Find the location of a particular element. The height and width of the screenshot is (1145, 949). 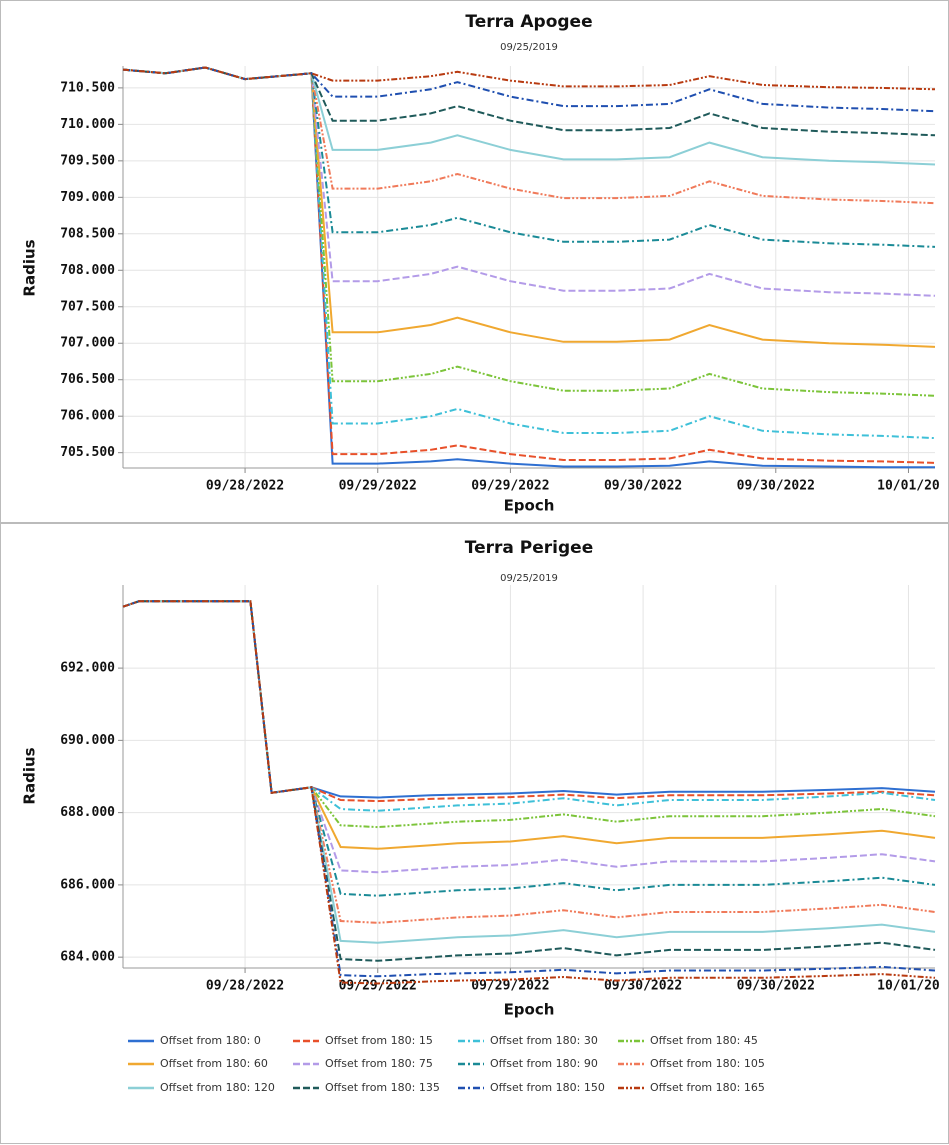

legend-label: Offset from 180: 165 is located at coordinates (707, 1087).